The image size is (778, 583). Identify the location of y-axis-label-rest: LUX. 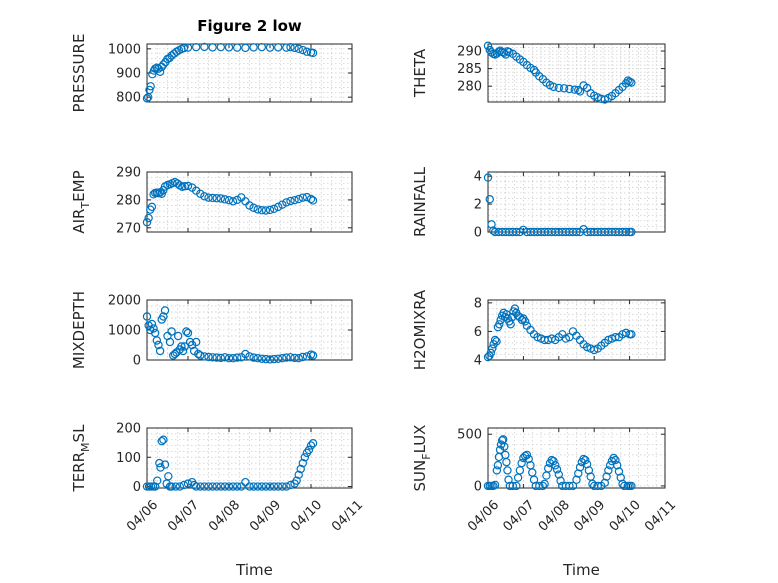
(420, 439).